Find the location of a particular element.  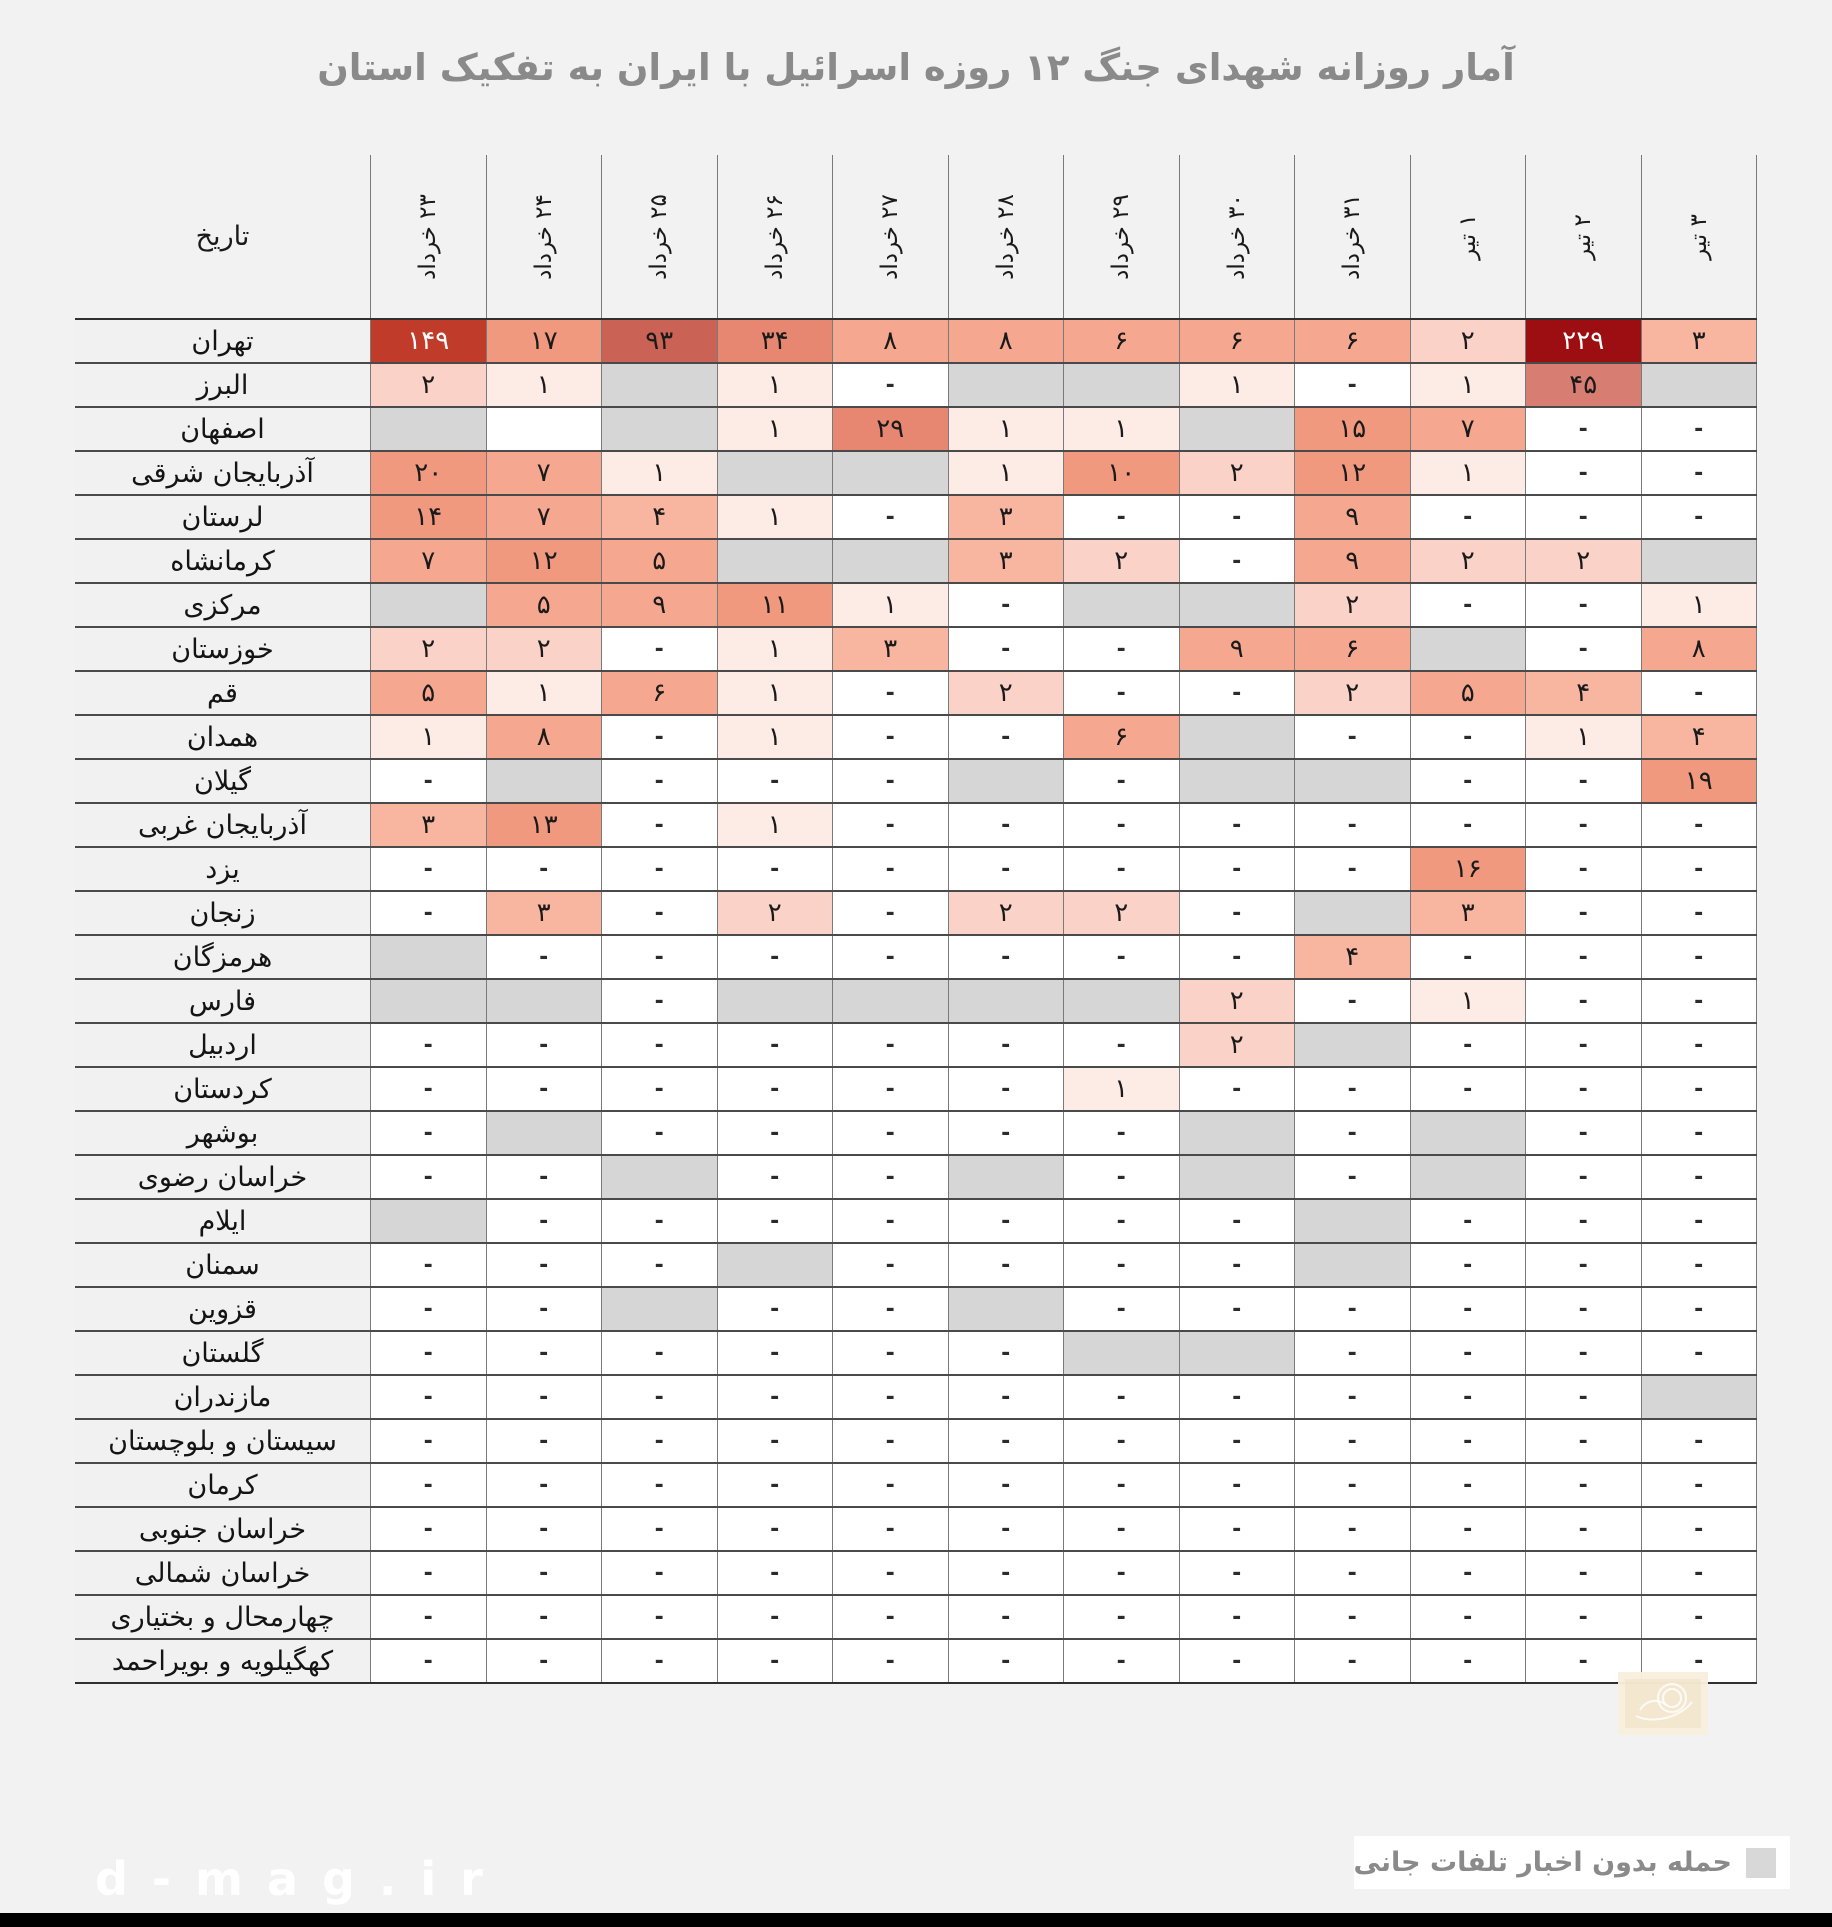

bottom-black-bar is located at coordinates (916, 1920).